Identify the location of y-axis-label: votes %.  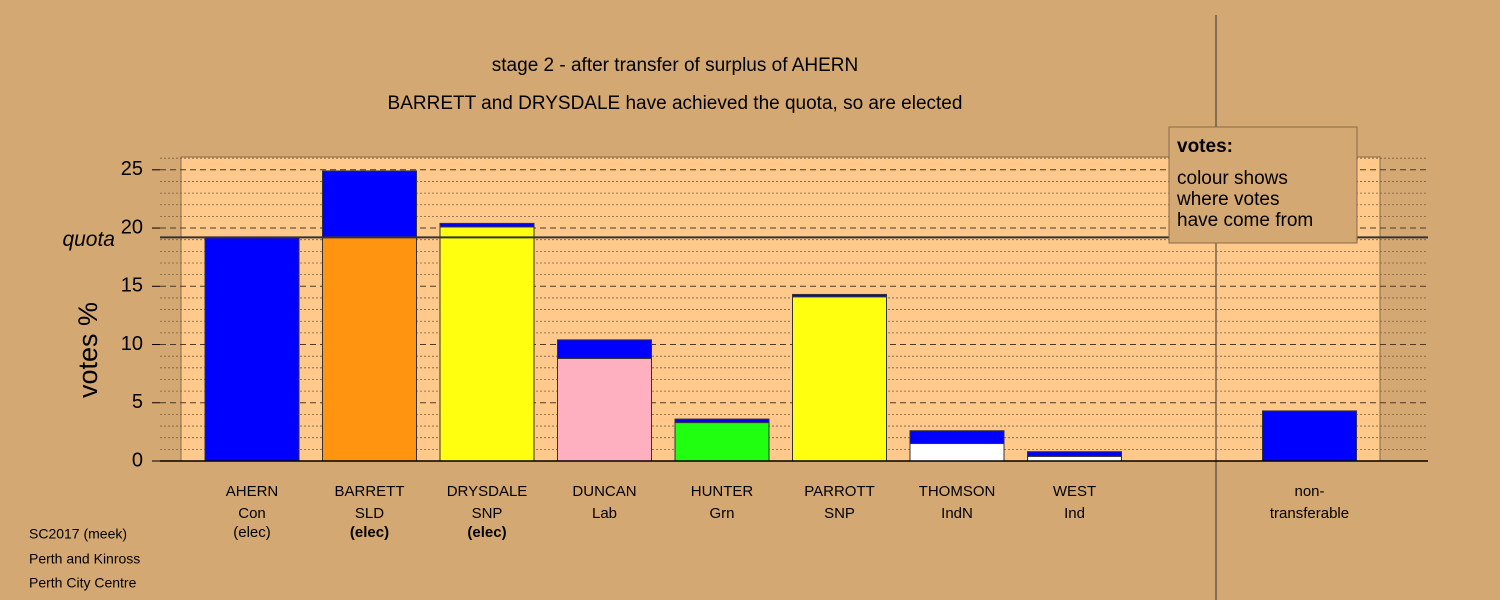
(88, 350).